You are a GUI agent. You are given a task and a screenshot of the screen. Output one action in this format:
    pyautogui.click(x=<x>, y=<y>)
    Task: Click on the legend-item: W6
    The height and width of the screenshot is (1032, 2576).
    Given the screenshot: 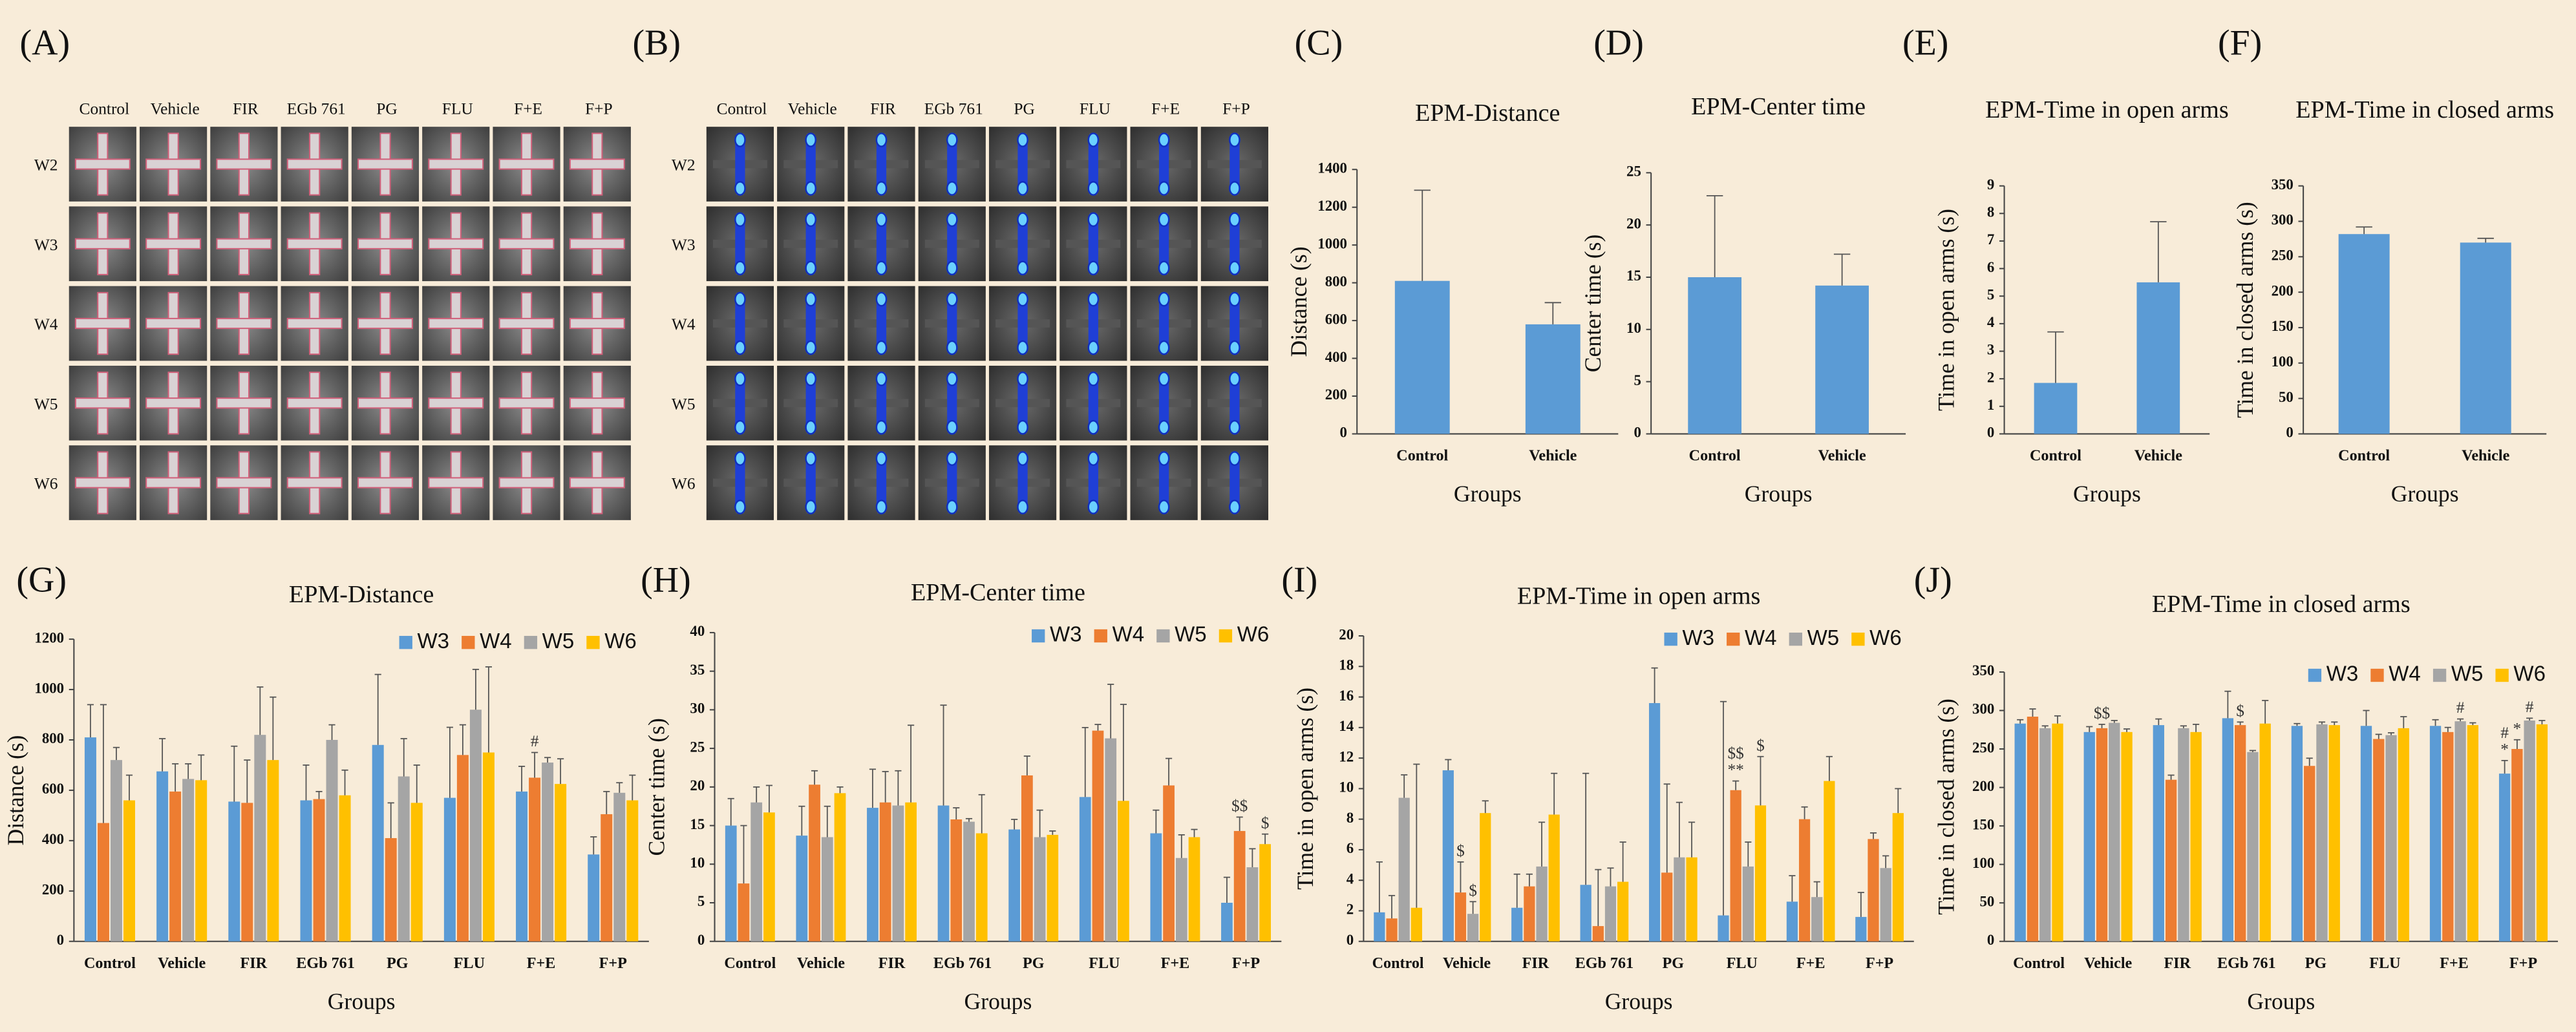 What is the action you would take?
    pyautogui.click(x=1244, y=634)
    